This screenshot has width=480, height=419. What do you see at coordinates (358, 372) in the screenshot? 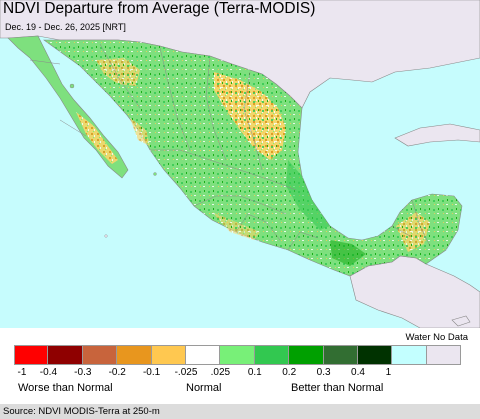
I see `legend-tick: 0.4` at bounding box center [358, 372].